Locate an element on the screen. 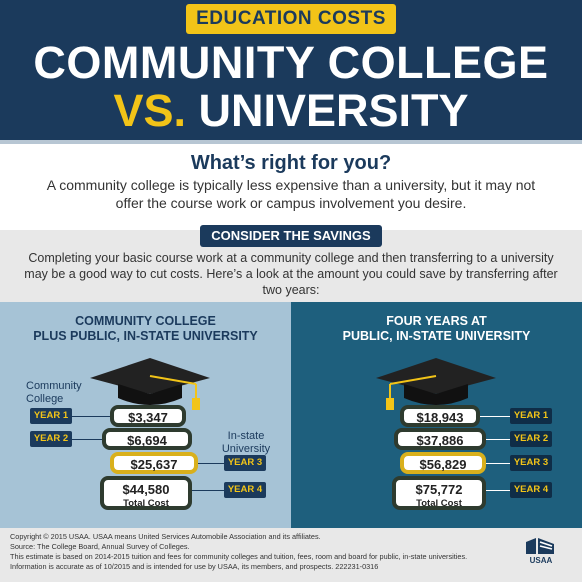 The image size is (582, 582). univ-label-line1: In-state is located at coordinates (246, 436).